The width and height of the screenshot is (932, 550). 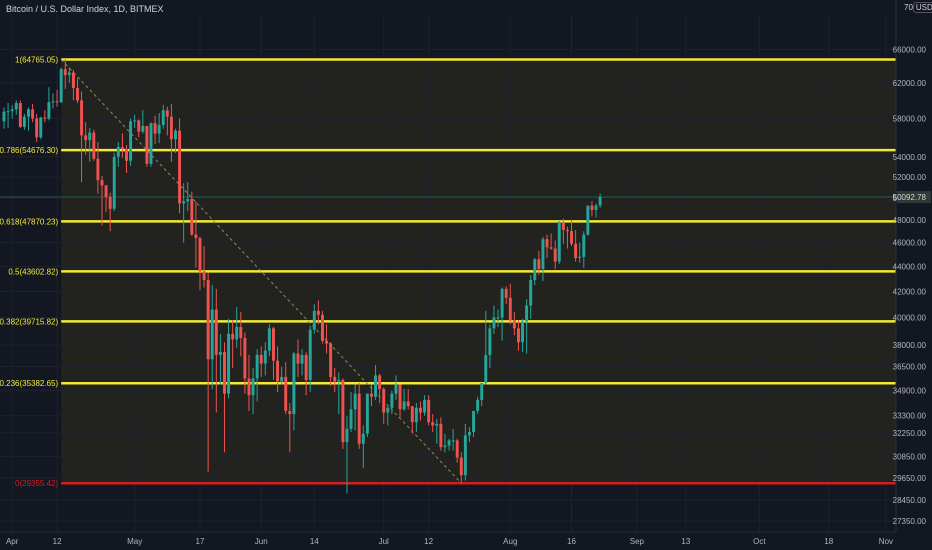 What do you see at coordinates (910, 83) in the screenshot?
I see `price-tick-label: 62000.00` at bounding box center [910, 83].